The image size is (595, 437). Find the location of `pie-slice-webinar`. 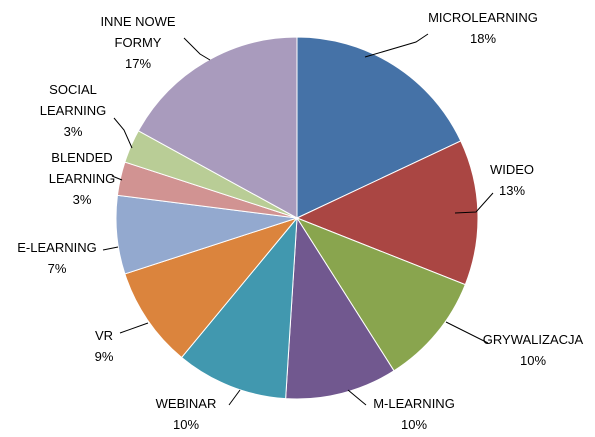

pie-slice-webinar is located at coordinates (239, 308).